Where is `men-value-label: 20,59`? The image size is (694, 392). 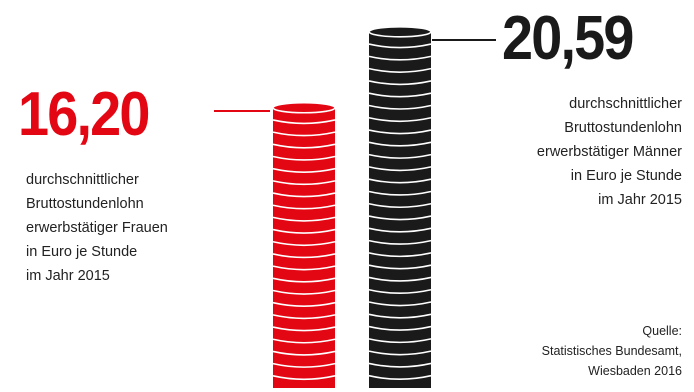
men-value-label: 20,59 is located at coordinates (568, 38).